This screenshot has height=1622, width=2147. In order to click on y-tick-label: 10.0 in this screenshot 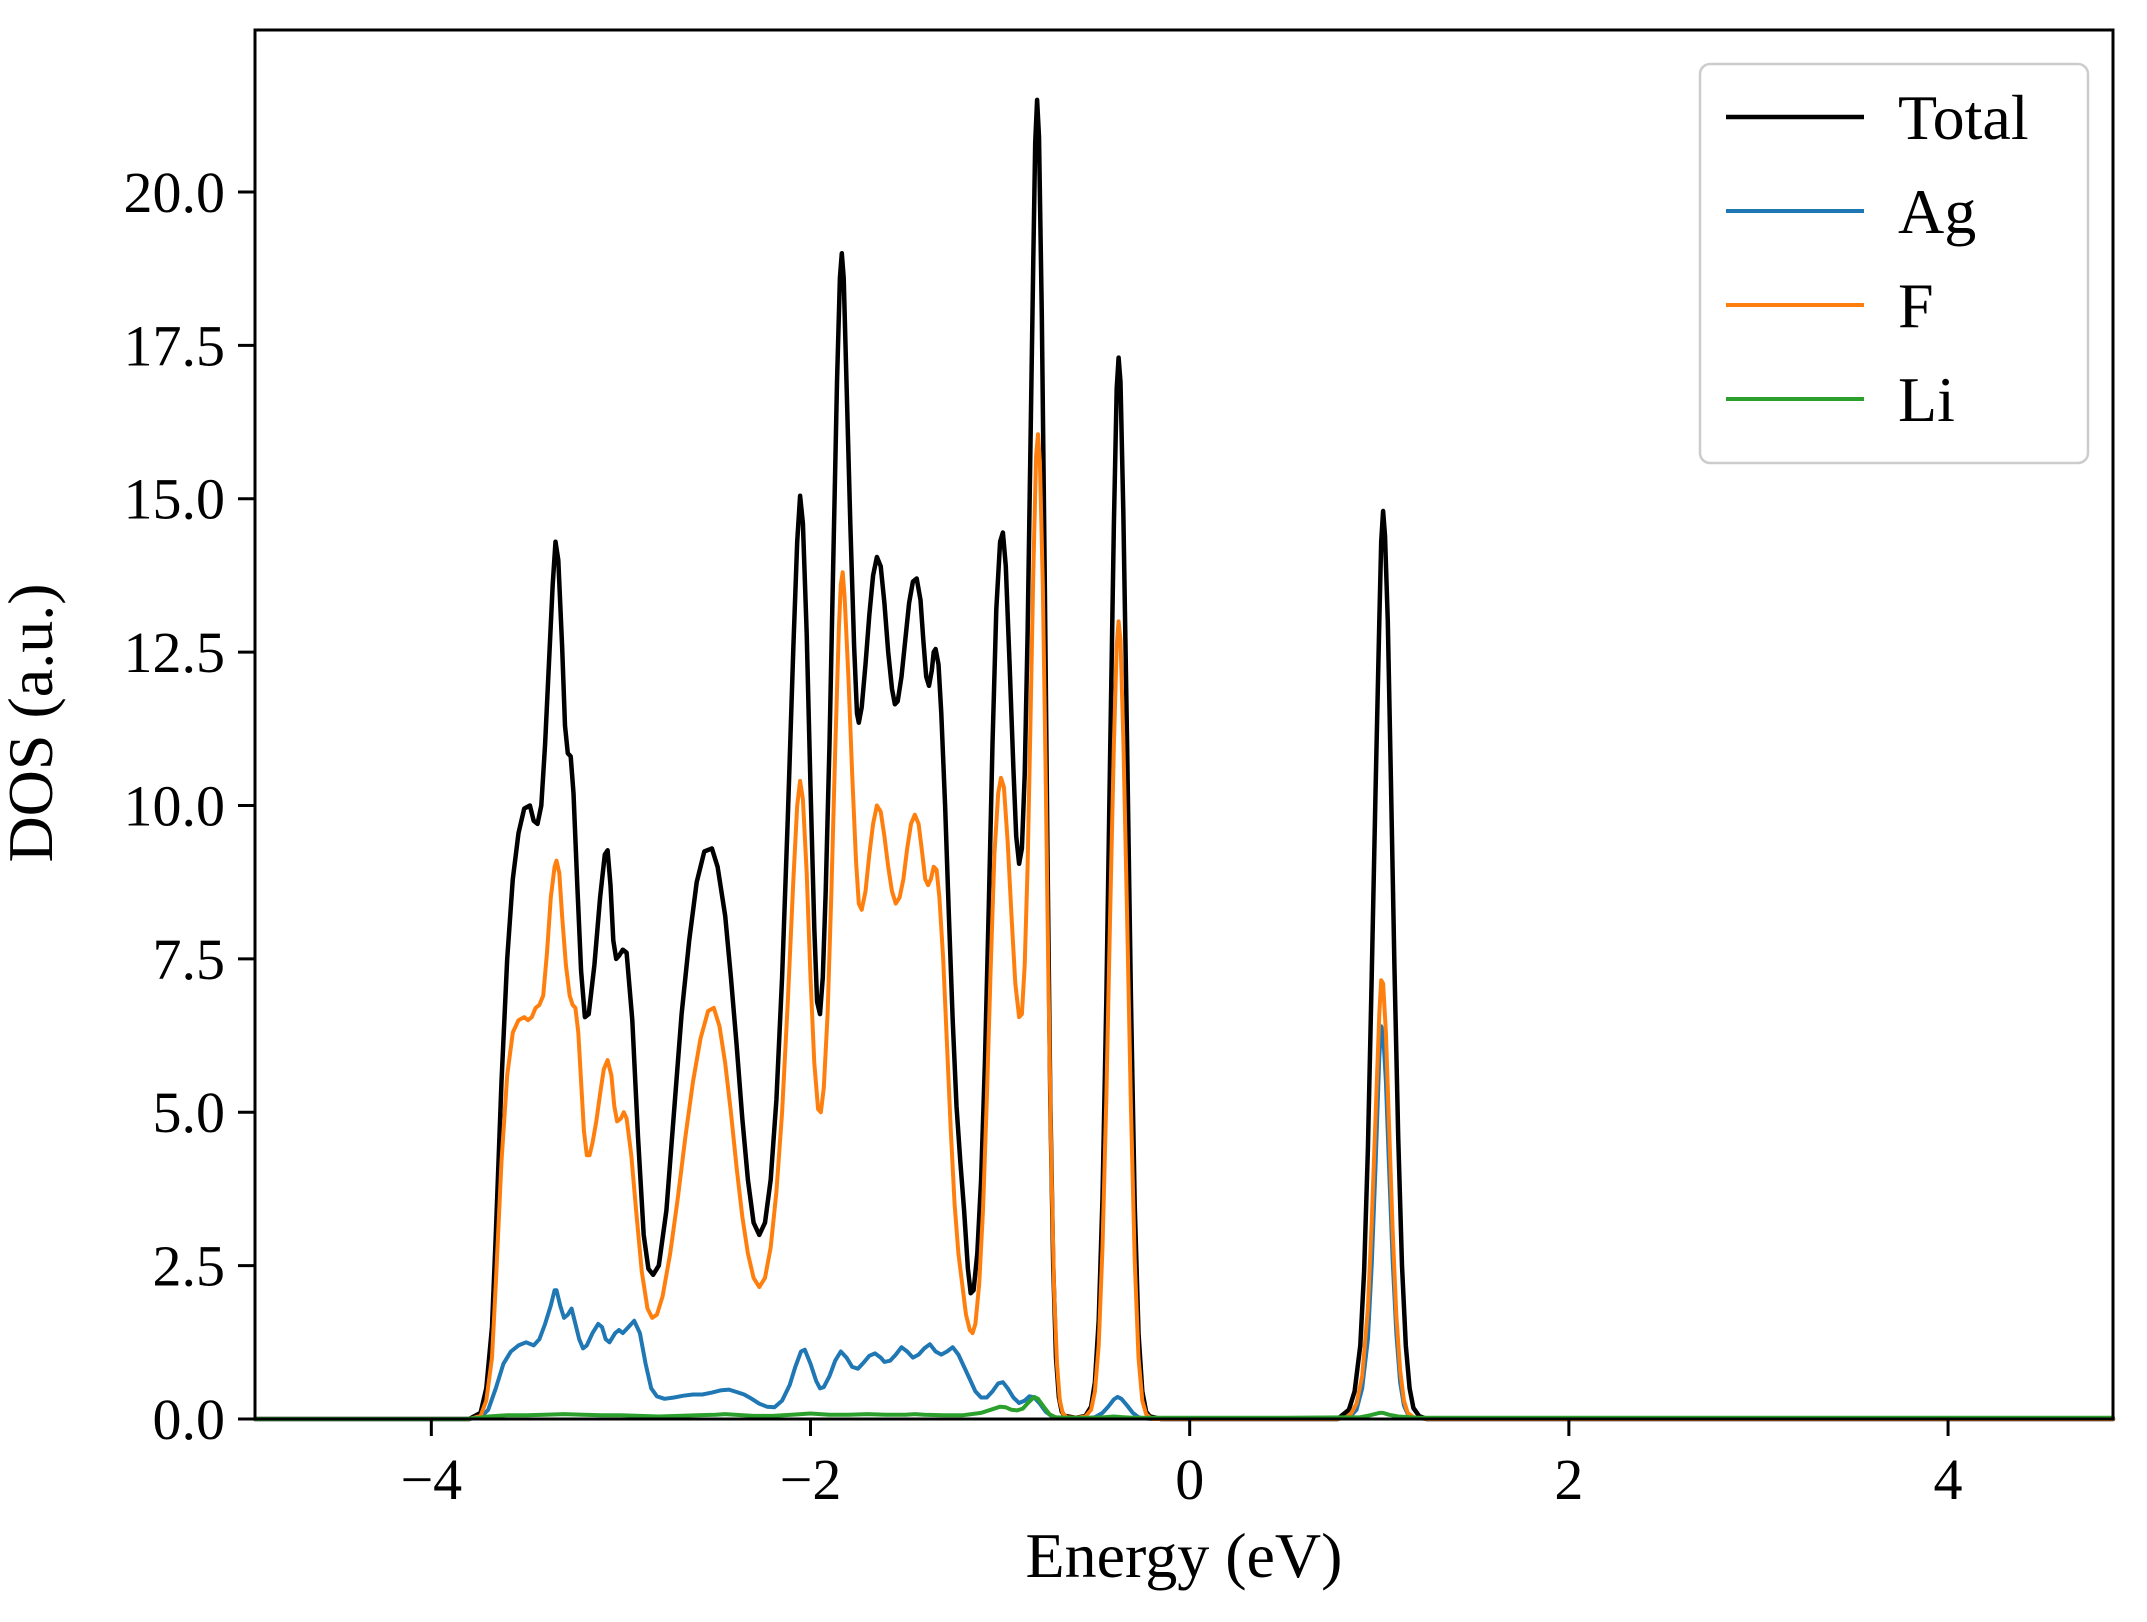, I will do `click(175, 805)`.